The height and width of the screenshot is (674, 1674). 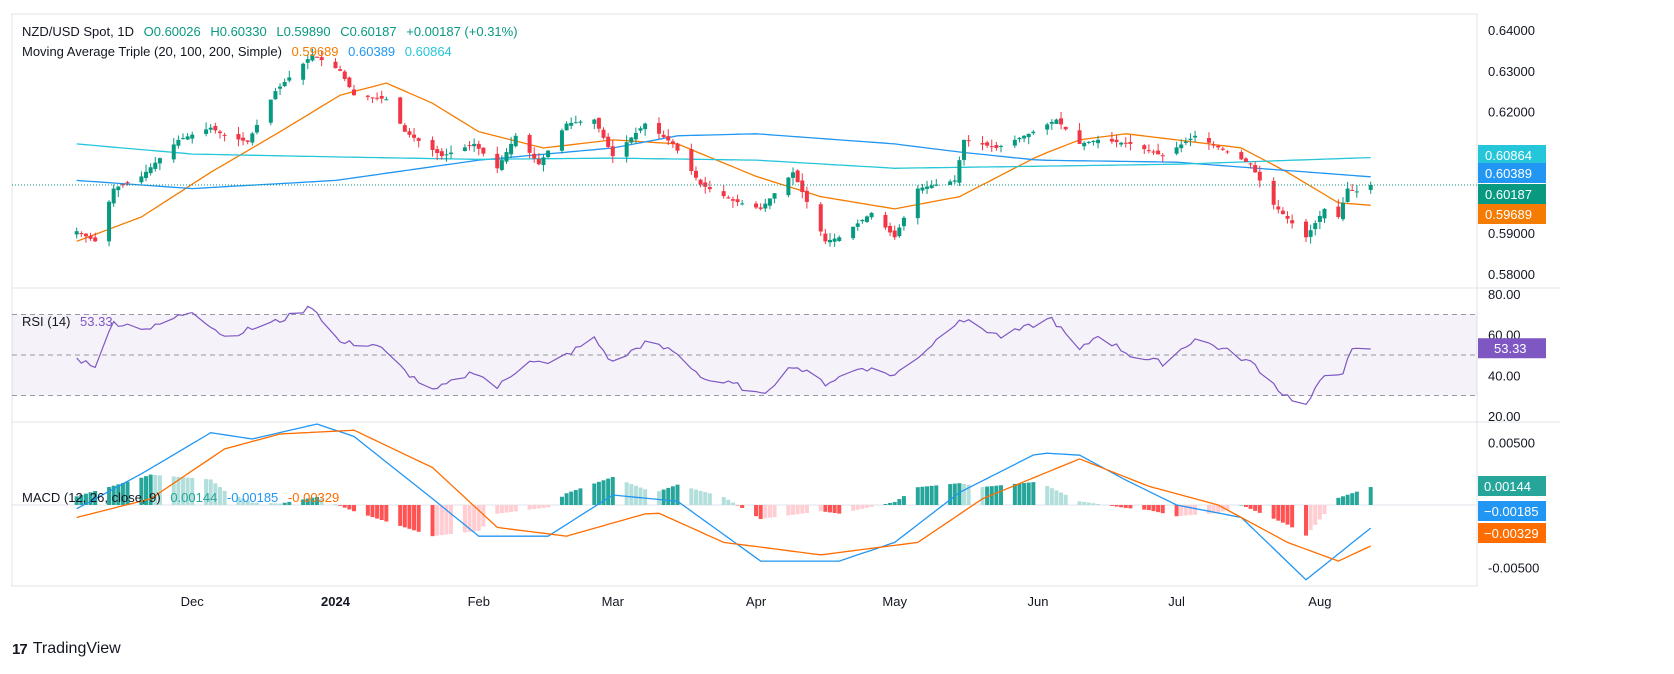 I want to click on change-value: +0.00187 (+0.31%), so click(x=462, y=31).